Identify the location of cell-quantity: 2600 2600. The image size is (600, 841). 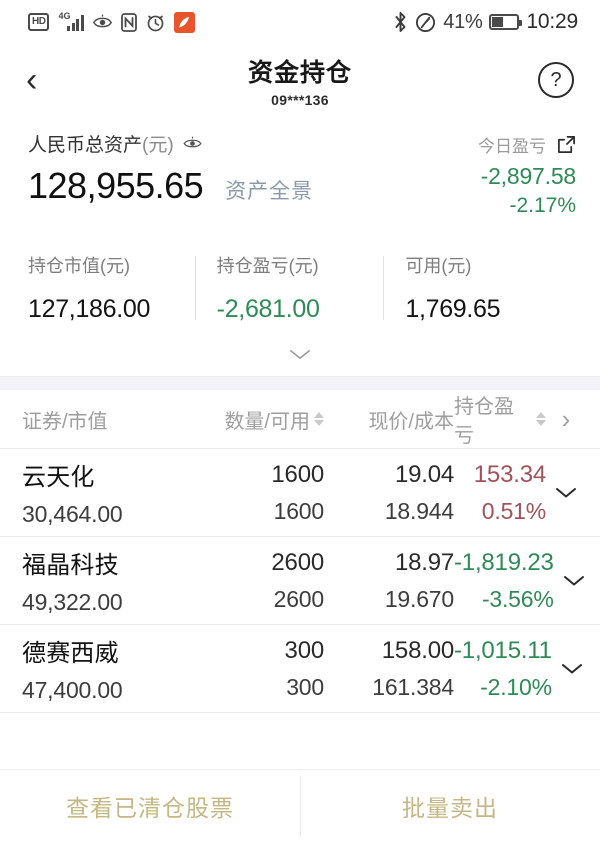
(248, 581).